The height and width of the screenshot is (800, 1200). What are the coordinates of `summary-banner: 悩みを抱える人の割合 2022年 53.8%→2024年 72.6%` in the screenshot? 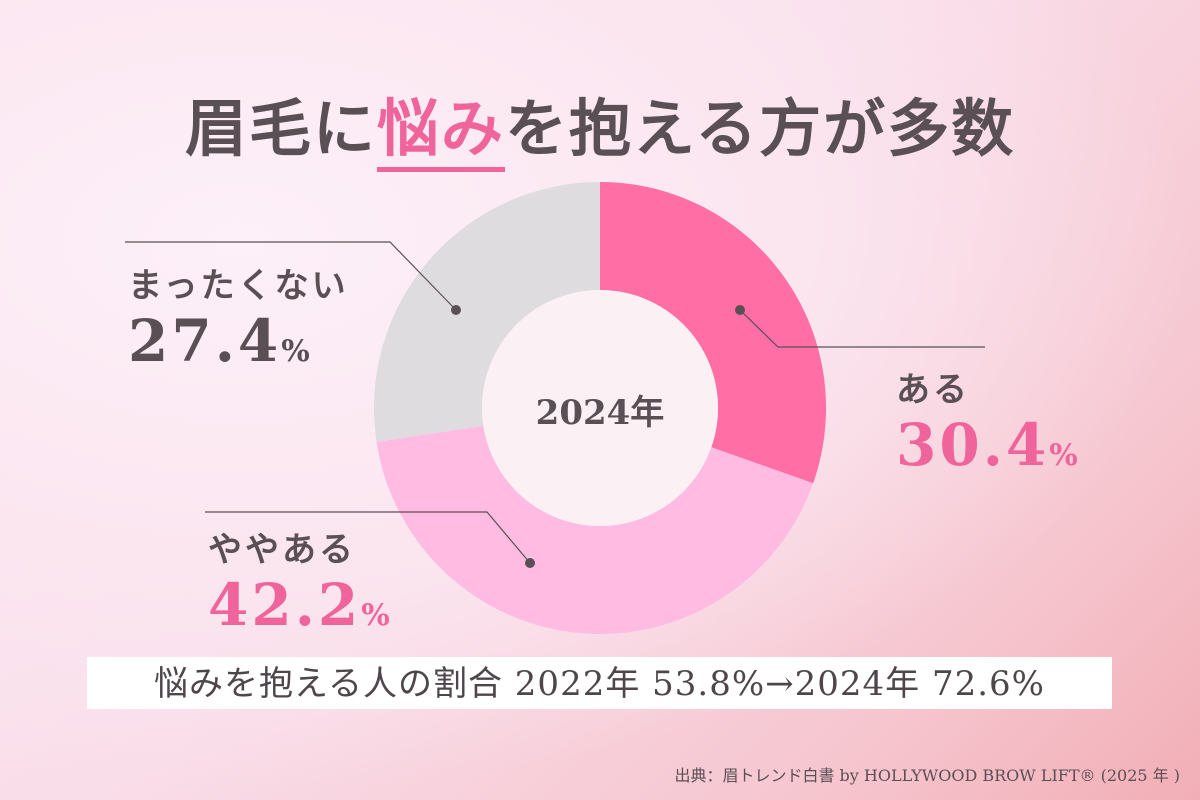 It's located at (599, 683).